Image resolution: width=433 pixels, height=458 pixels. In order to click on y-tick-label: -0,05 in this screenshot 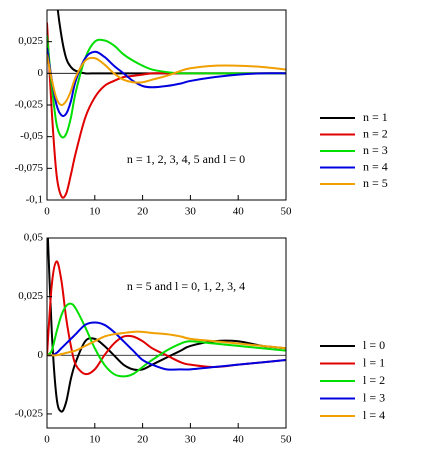, I will do `click(31, 136)`.